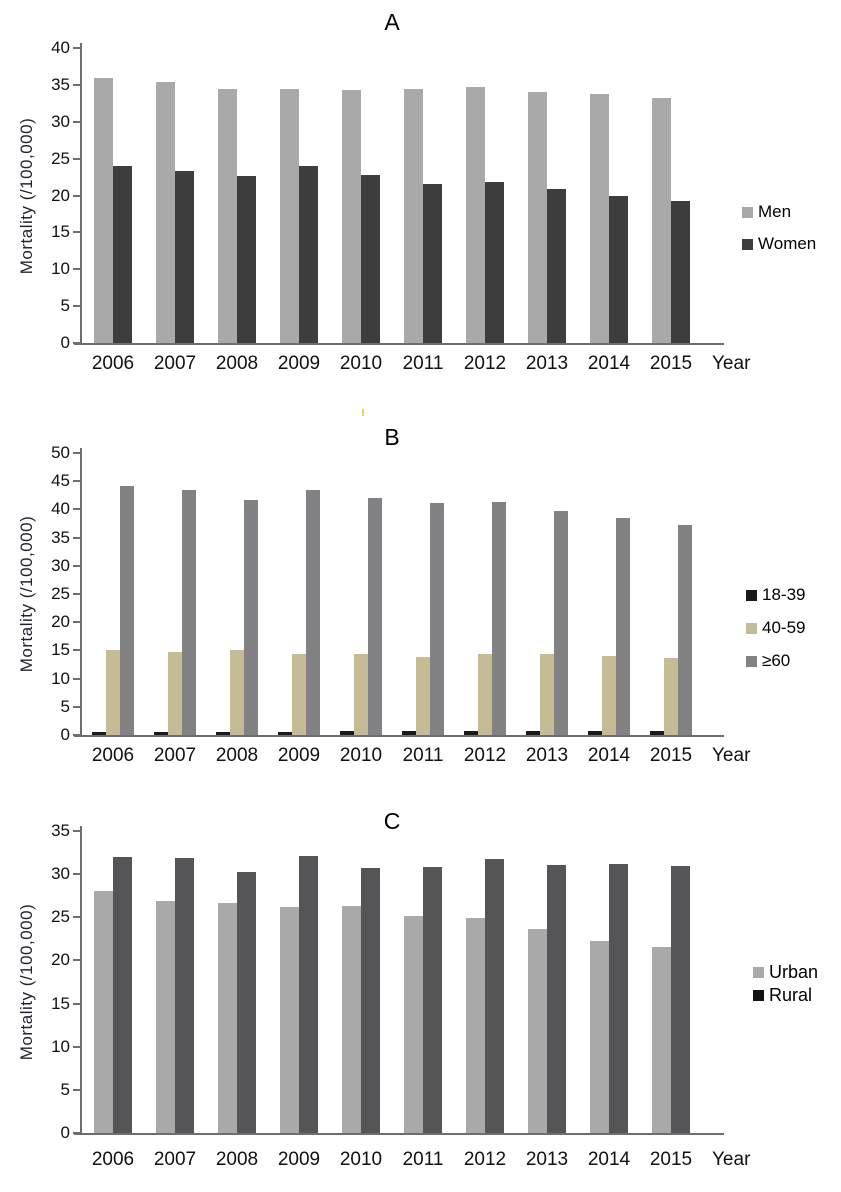 Image resolution: width=841 pixels, height=1192 pixels. I want to click on y-tick-label: 40, so click(60, 47).